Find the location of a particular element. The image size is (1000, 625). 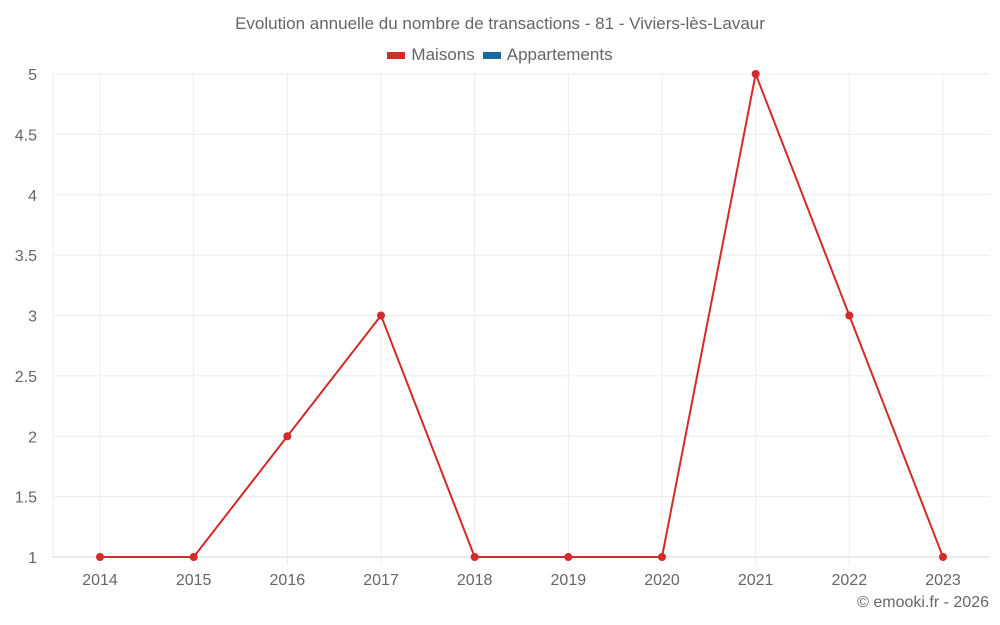

x-tick-label: 2020 is located at coordinates (662, 580).